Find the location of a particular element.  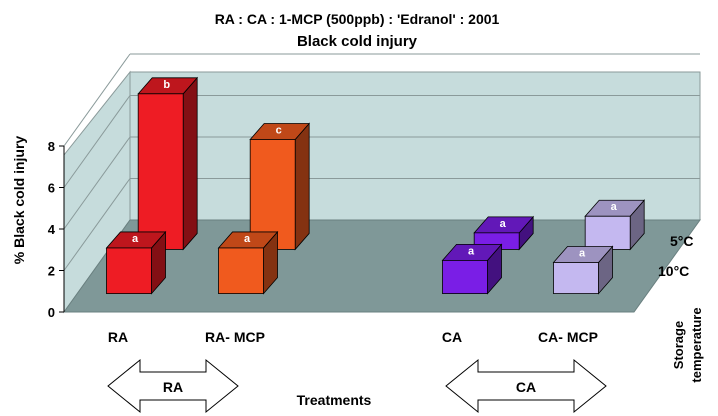

y-axis-label: % Black cold injury is located at coordinates (19, 200).